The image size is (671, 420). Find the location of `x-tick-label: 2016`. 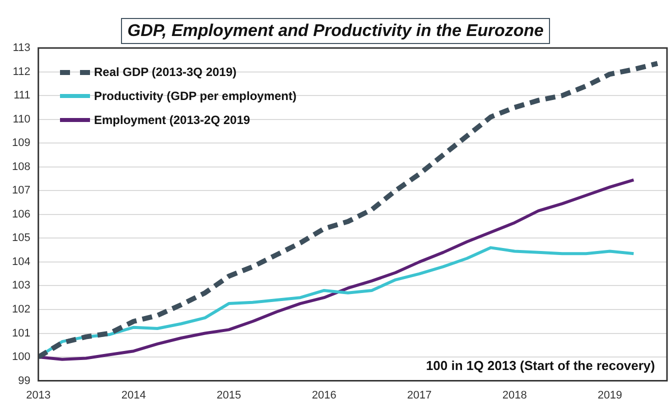

x-tick-label: 2016 is located at coordinates (324, 395).